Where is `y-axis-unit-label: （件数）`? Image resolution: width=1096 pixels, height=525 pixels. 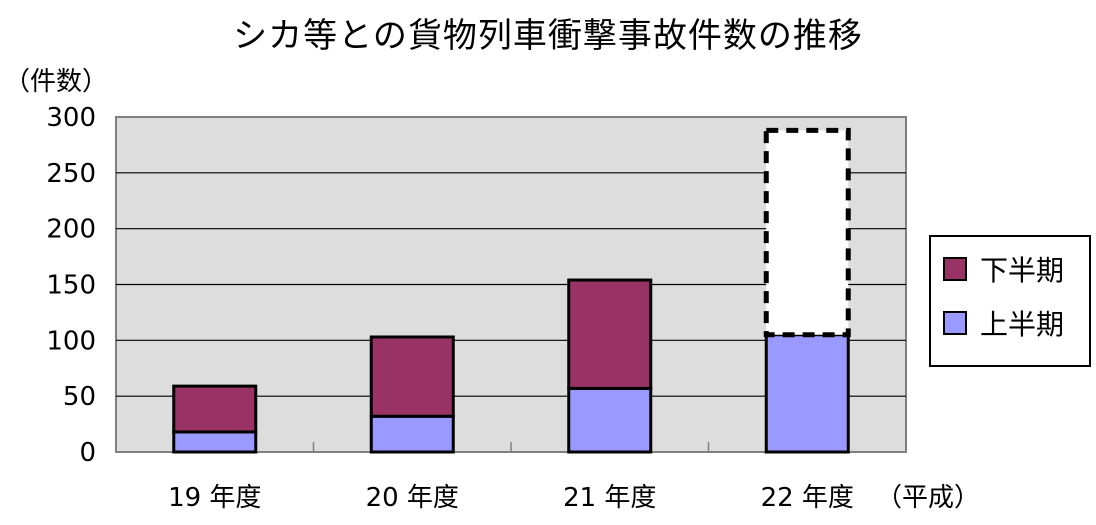 y-axis-unit-label: （件数） is located at coordinates (56, 82).